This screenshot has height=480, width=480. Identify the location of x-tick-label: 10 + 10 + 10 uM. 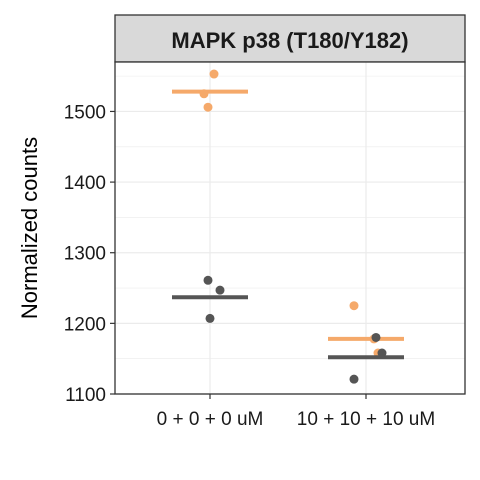
(366, 419).